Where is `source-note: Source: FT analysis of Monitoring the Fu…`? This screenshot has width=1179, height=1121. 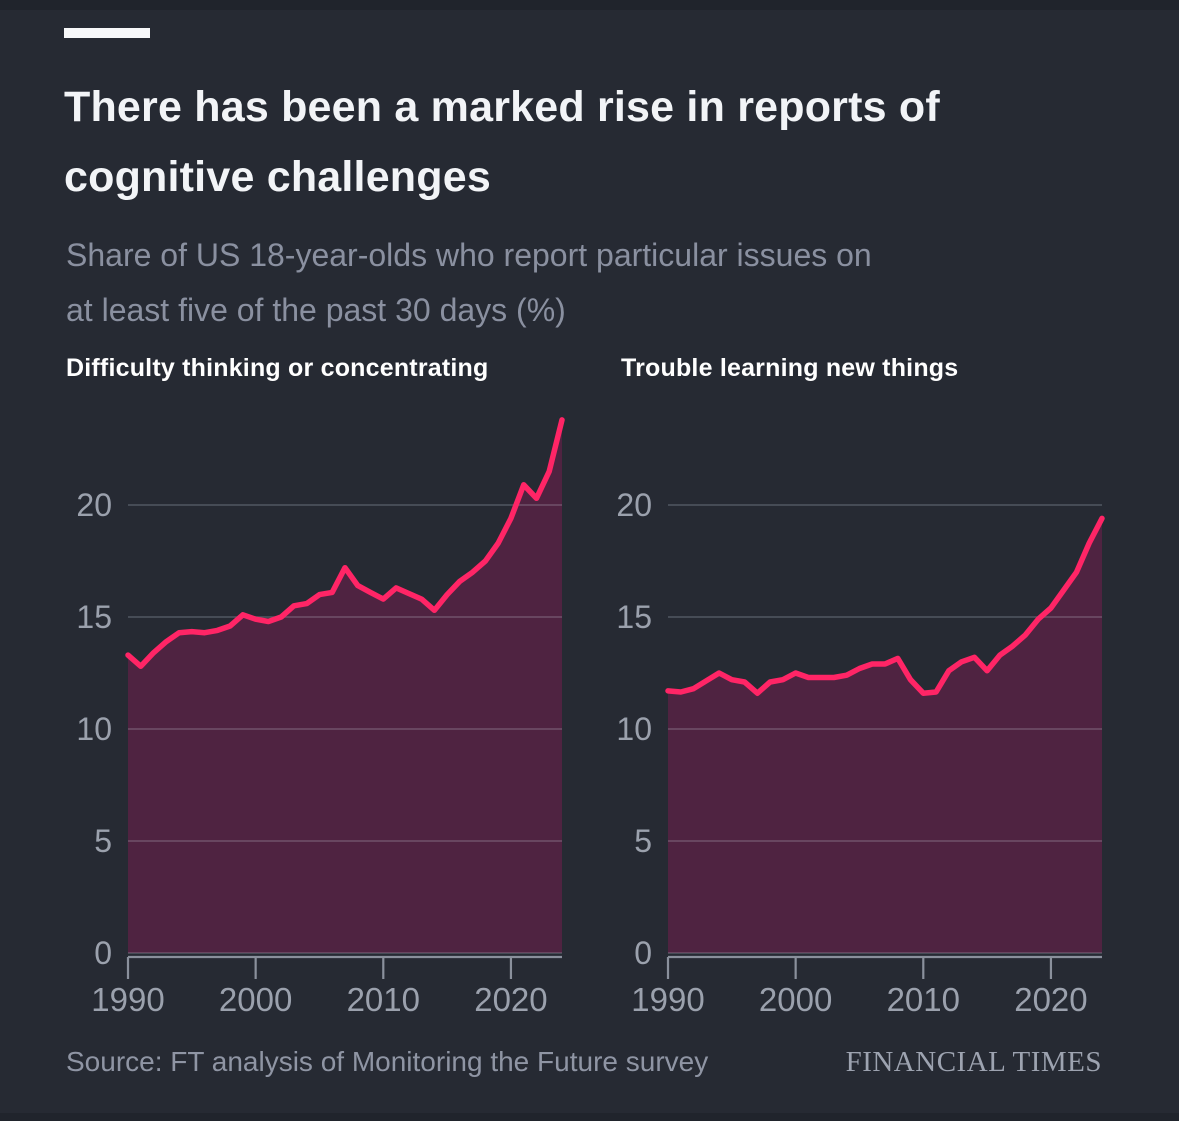 source-note: Source: FT analysis of Monitoring the Fu… is located at coordinates (387, 1061).